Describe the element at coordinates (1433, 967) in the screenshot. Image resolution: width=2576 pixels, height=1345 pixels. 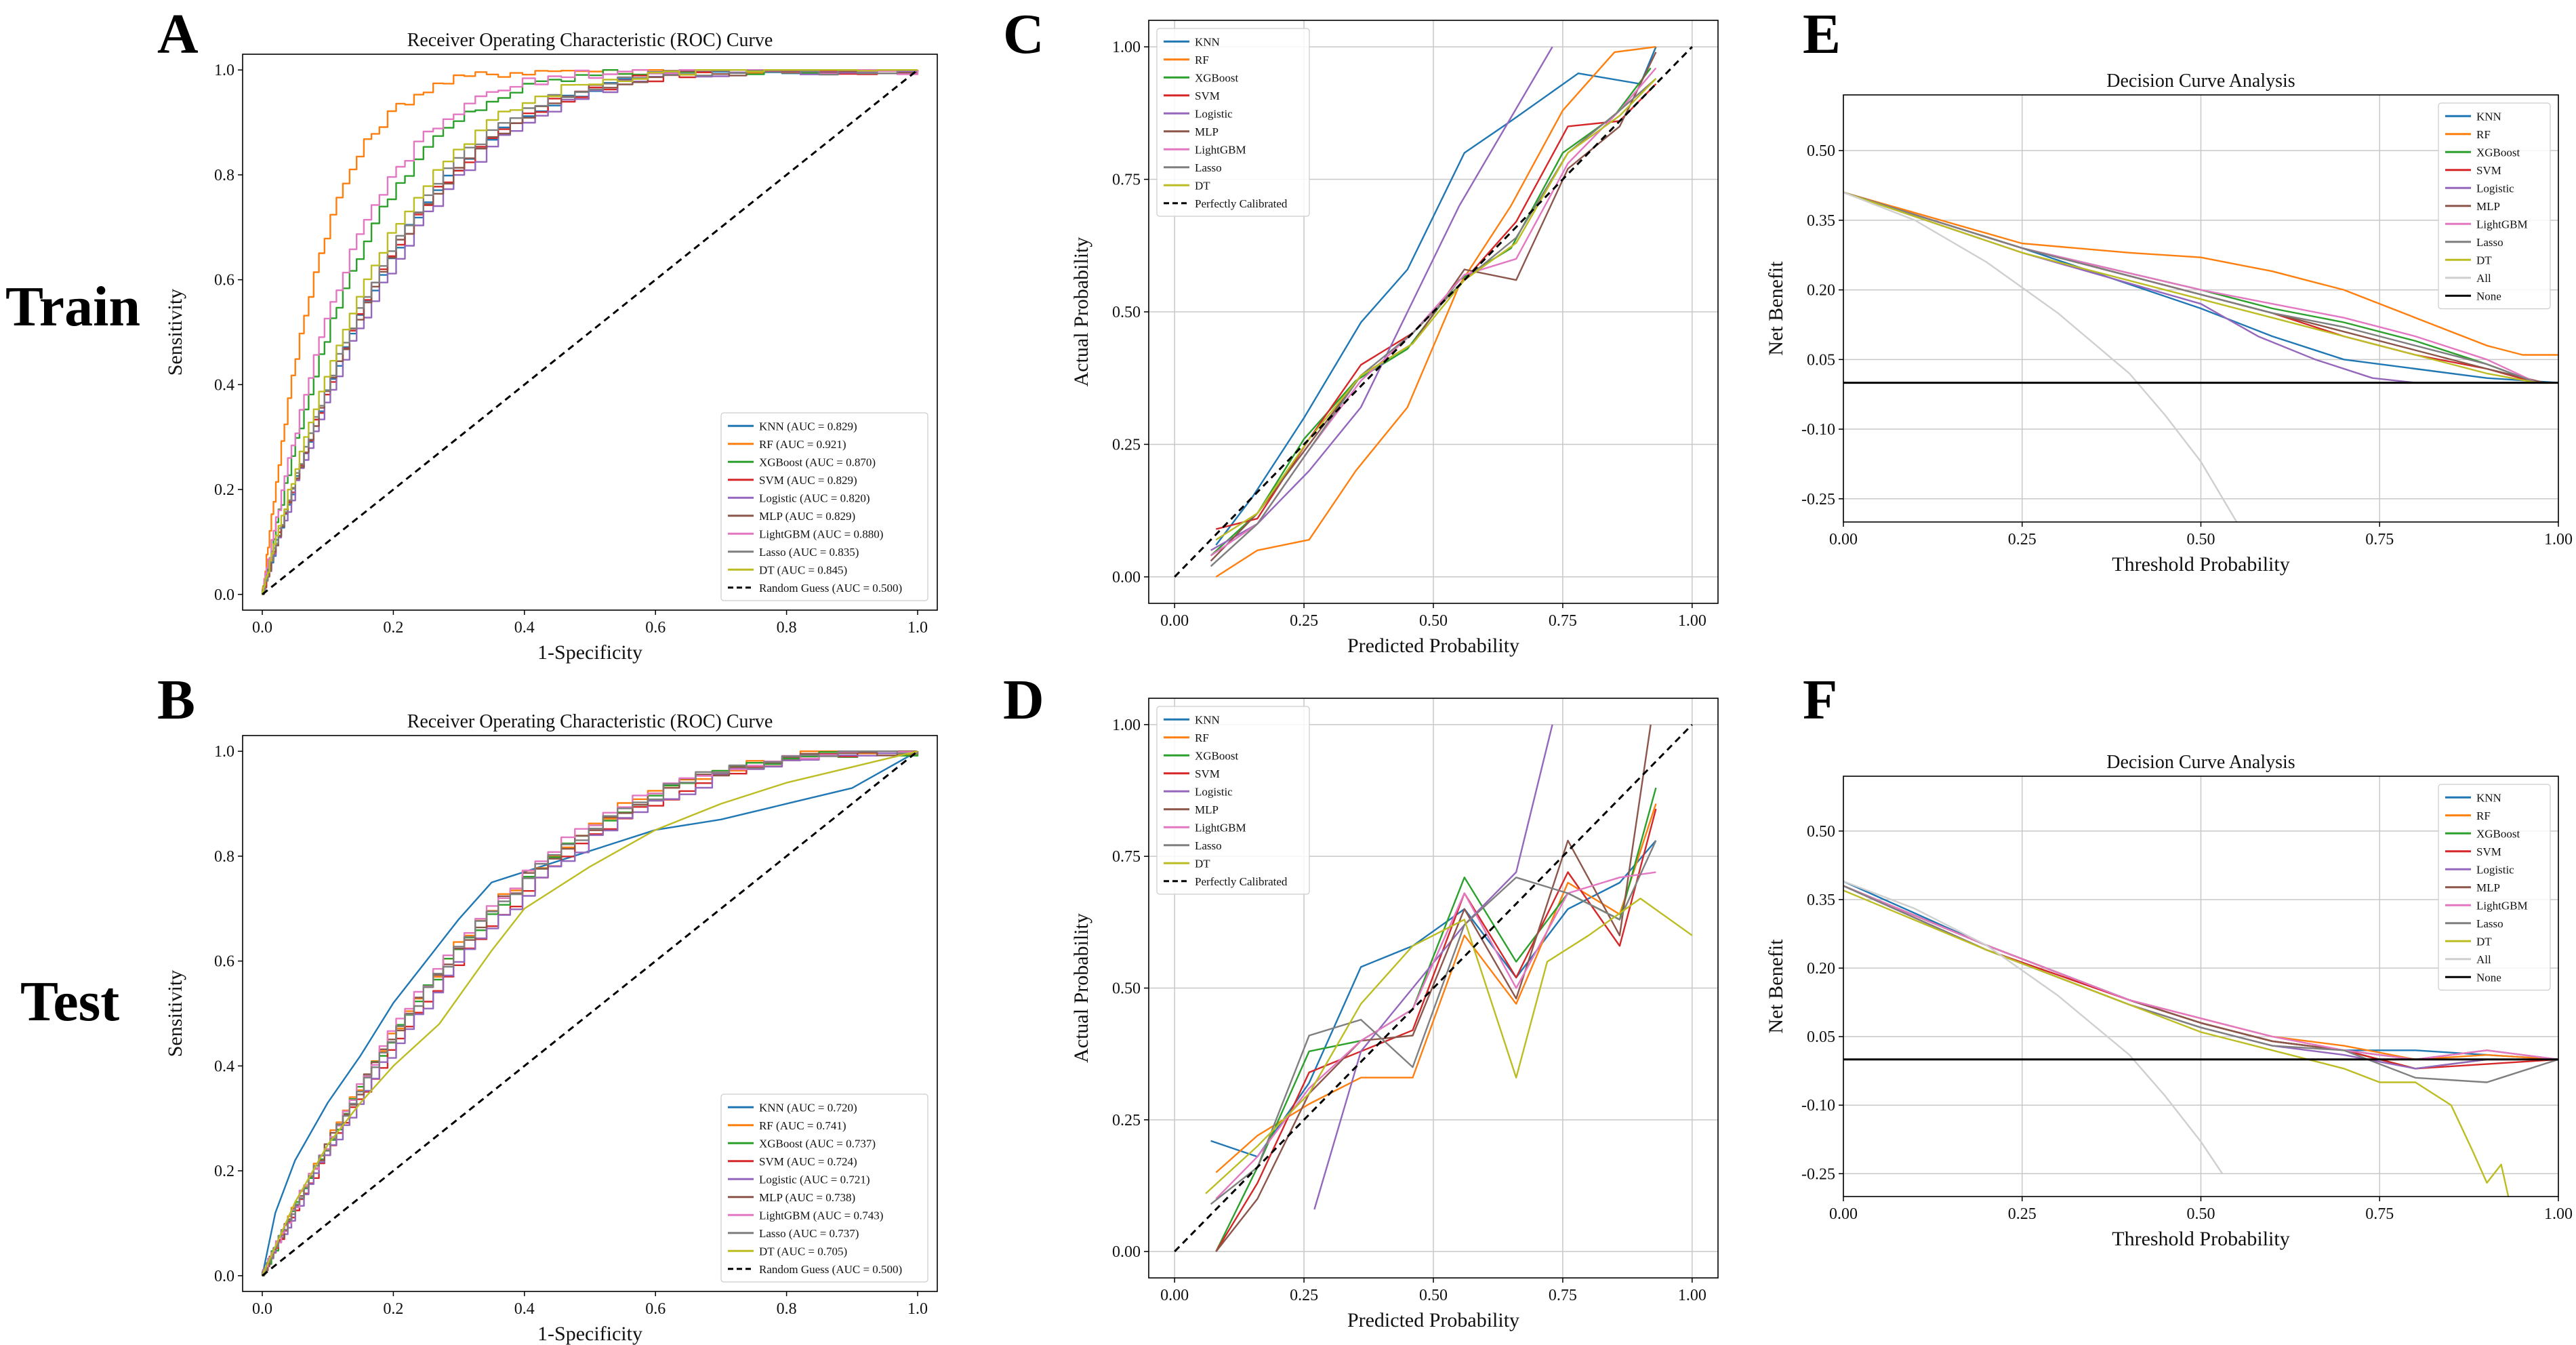
I see `series-line-logistic` at that location.